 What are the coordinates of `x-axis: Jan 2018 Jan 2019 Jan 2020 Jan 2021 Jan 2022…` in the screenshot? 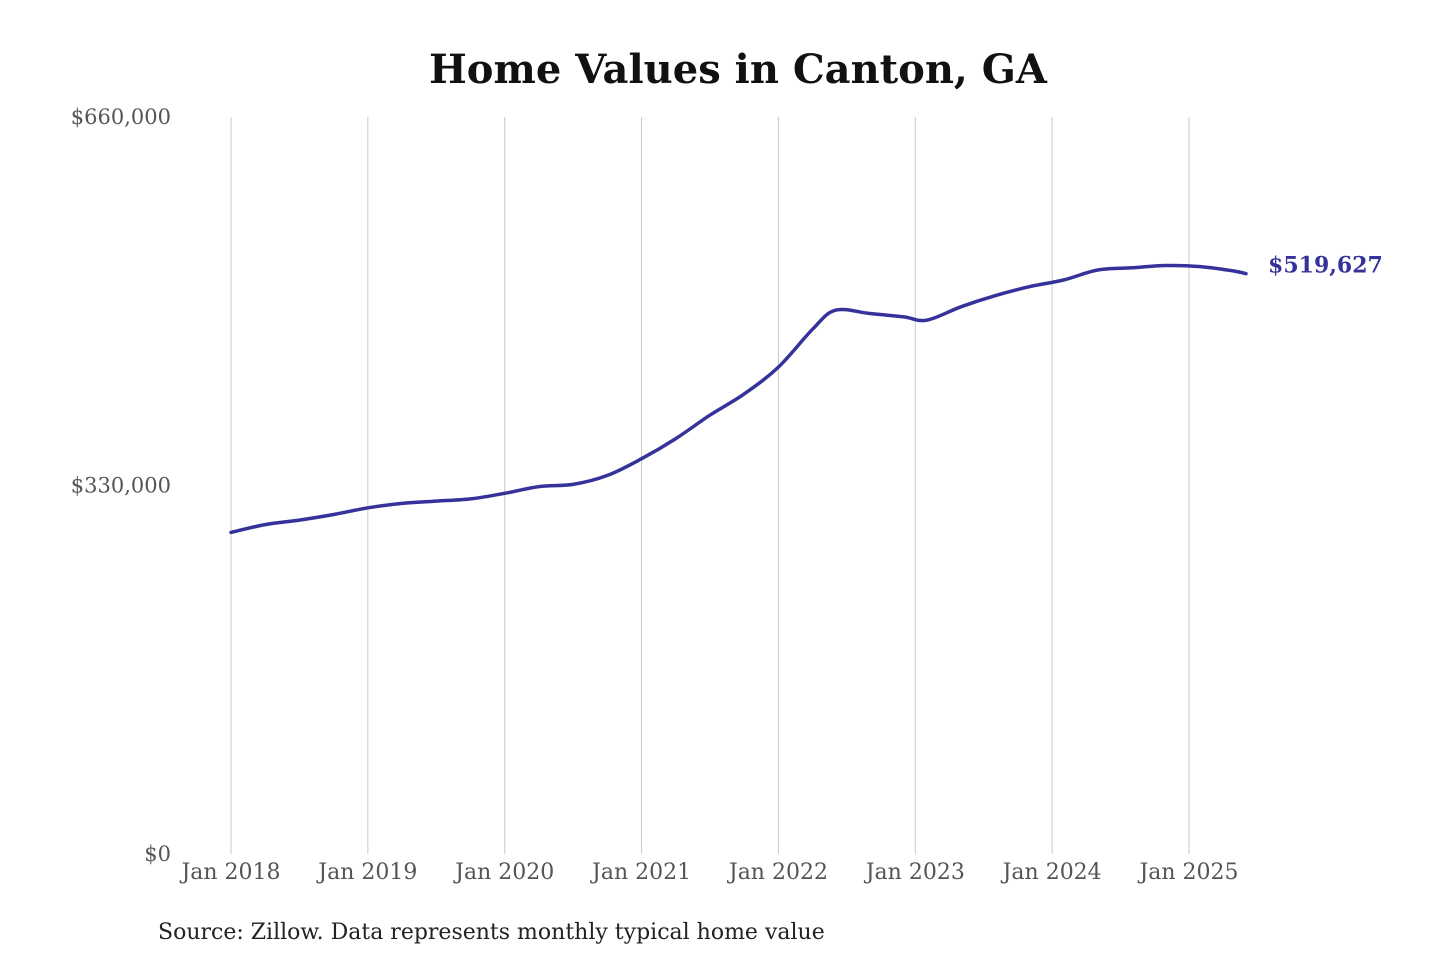 It's located at (708, 872).